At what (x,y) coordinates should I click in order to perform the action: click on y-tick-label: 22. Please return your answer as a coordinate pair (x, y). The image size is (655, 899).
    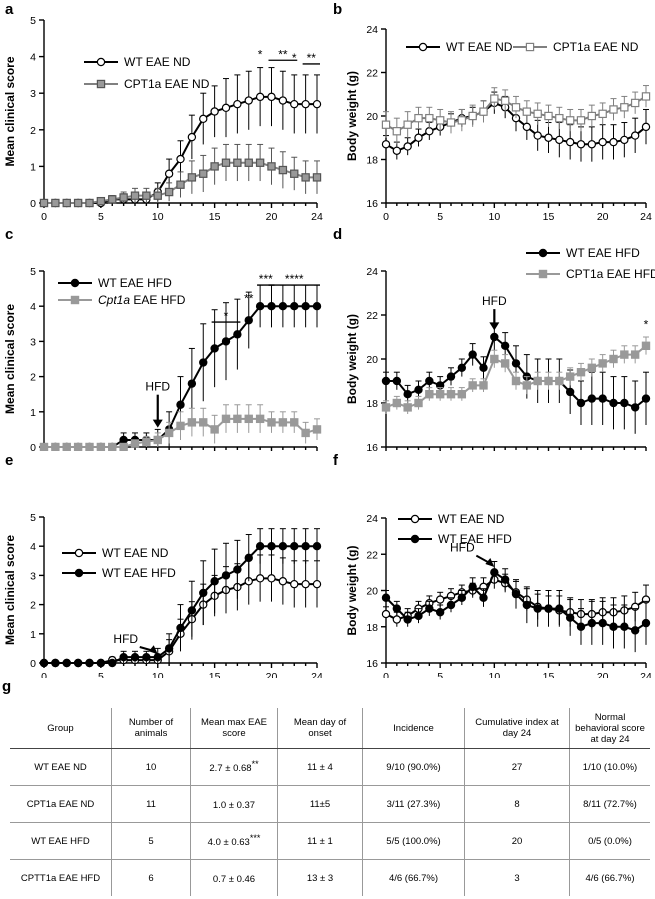
    Looking at the image, I should click on (372, 555).